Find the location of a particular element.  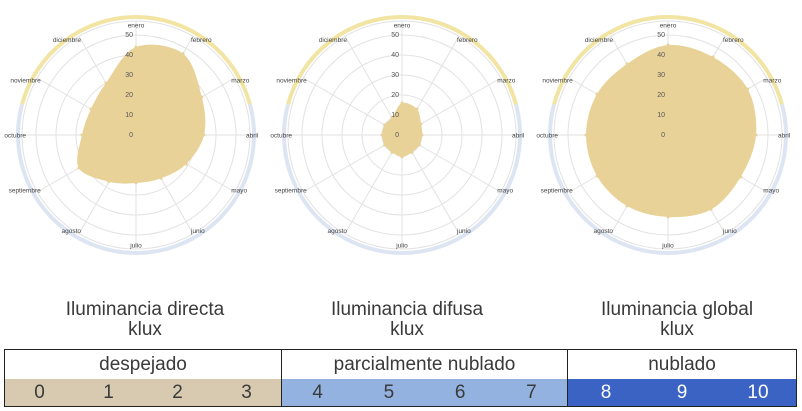

caption-global: Iluminancia global klux is located at coordinates (673, 320).